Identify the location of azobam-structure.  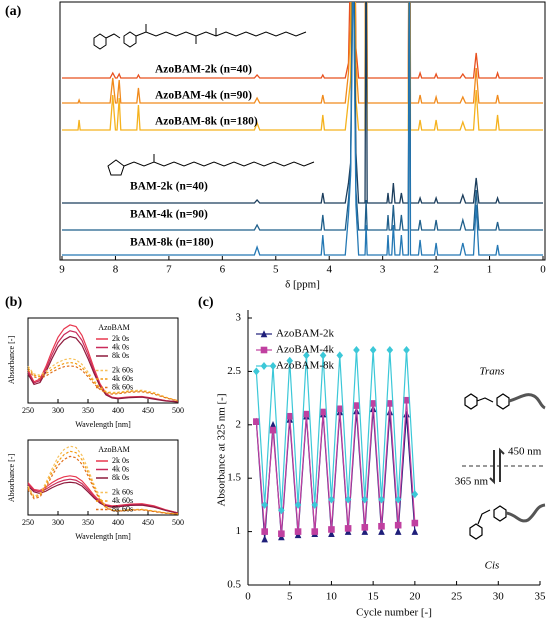
(200, 37).